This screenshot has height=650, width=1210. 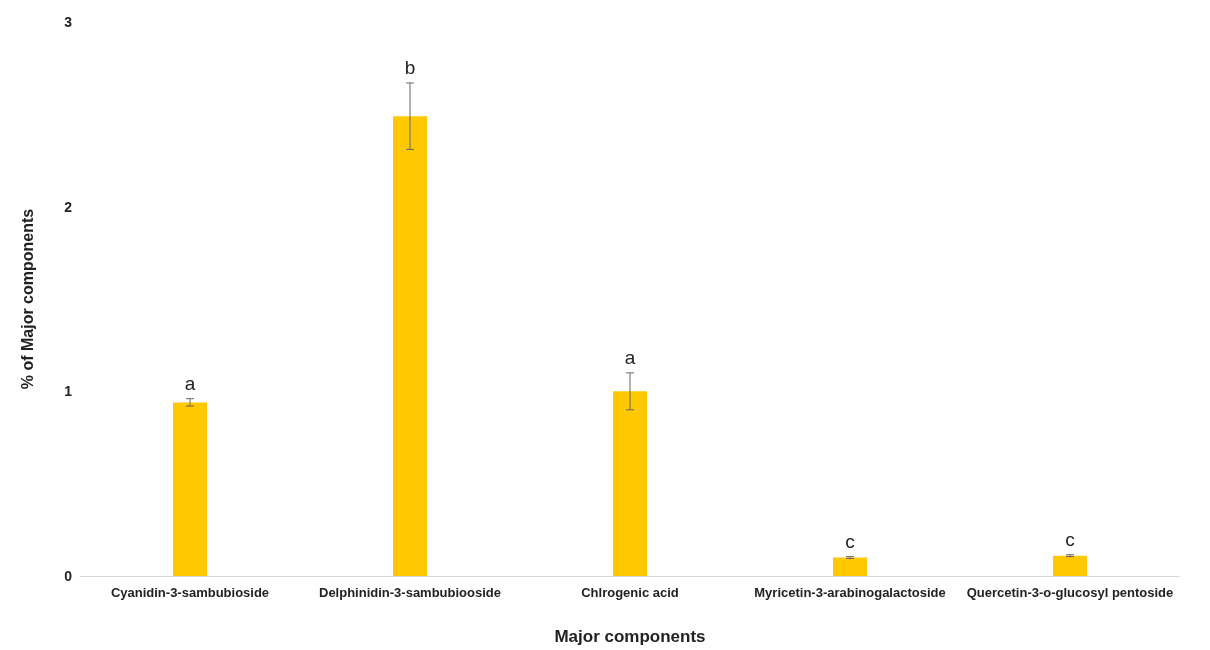 What do you see at coordinates (630, 636) in the screenshot?
I see `x-axis-title: Major components` at bounding box center [630, 636].